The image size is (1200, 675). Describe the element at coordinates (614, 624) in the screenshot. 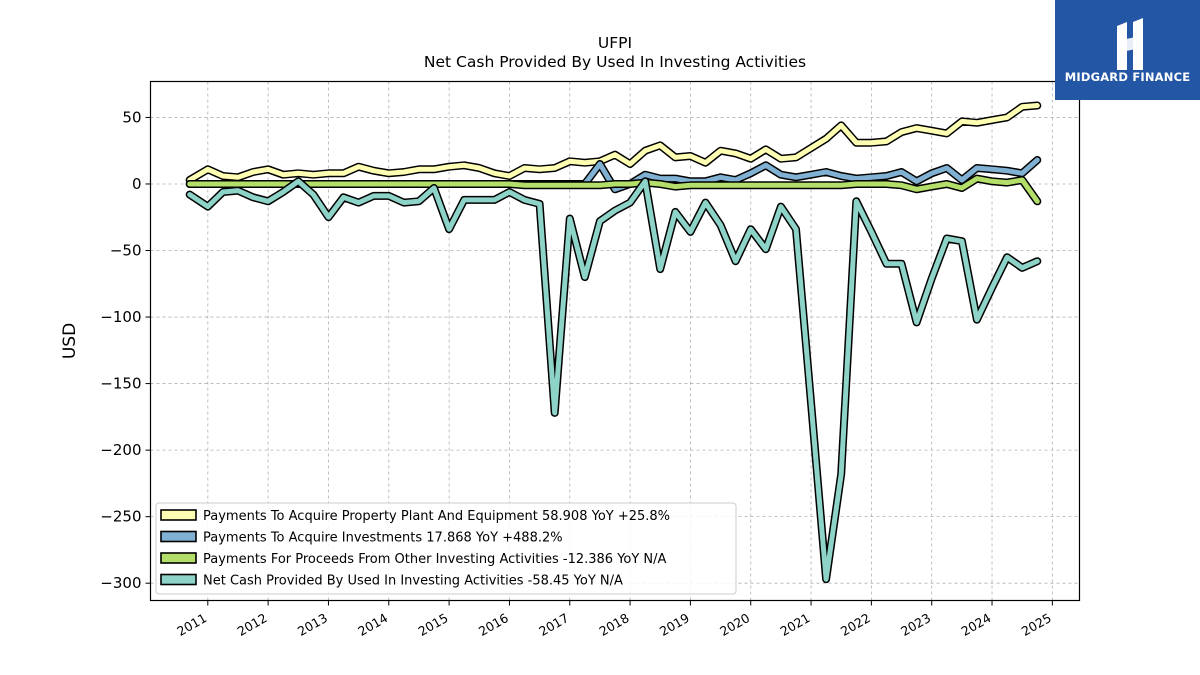

I see `x-tick-label: 2018` at that location.